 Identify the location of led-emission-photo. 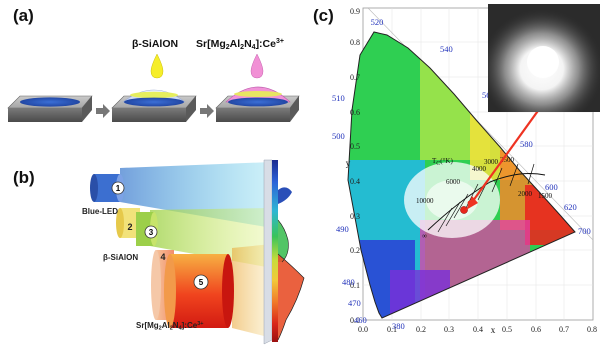
(544, 58).